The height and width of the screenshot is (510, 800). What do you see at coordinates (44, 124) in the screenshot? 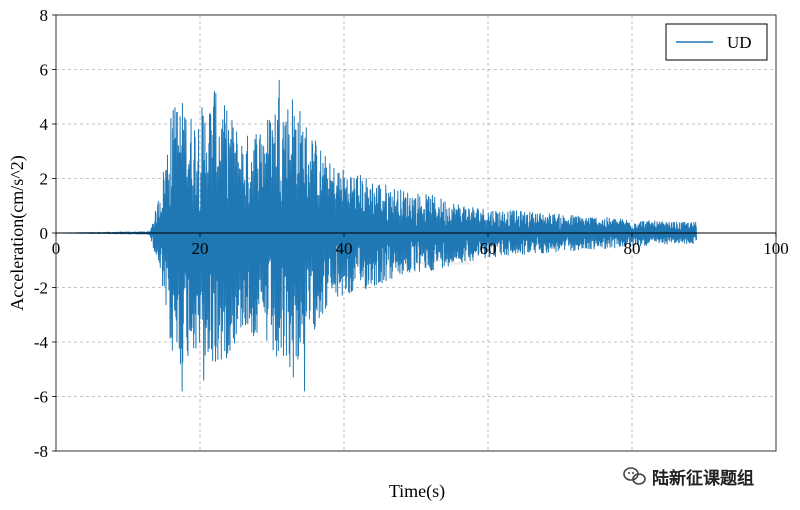
I see `y-tick-label: 4` at bounding box center [44, 124].